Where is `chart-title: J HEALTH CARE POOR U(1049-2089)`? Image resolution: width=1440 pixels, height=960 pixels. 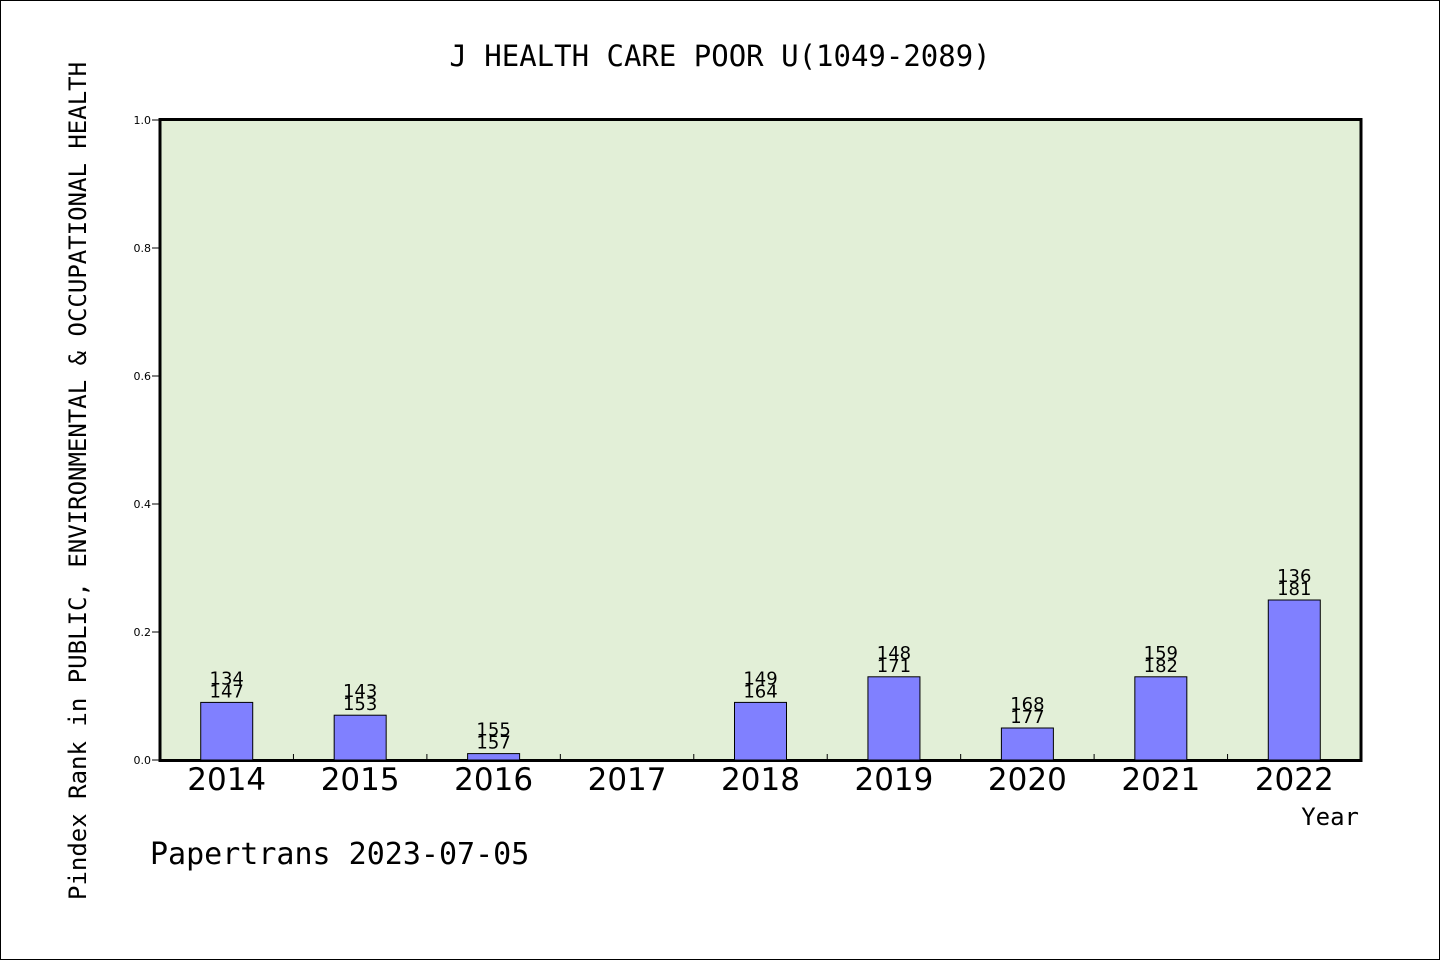
chart-title: J HEALTH CARE POOR U(1049-2089) is located at coordinates (719, 56).